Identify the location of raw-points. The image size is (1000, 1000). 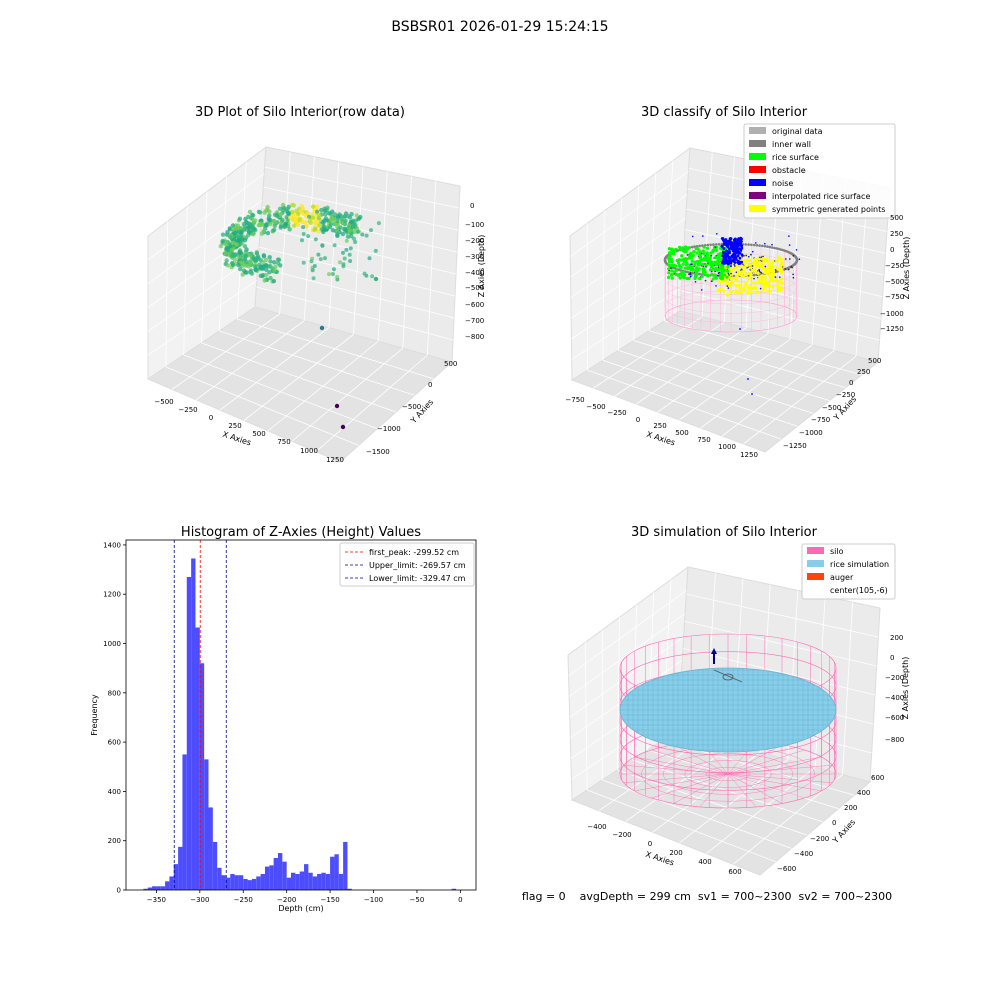
(299, 316).